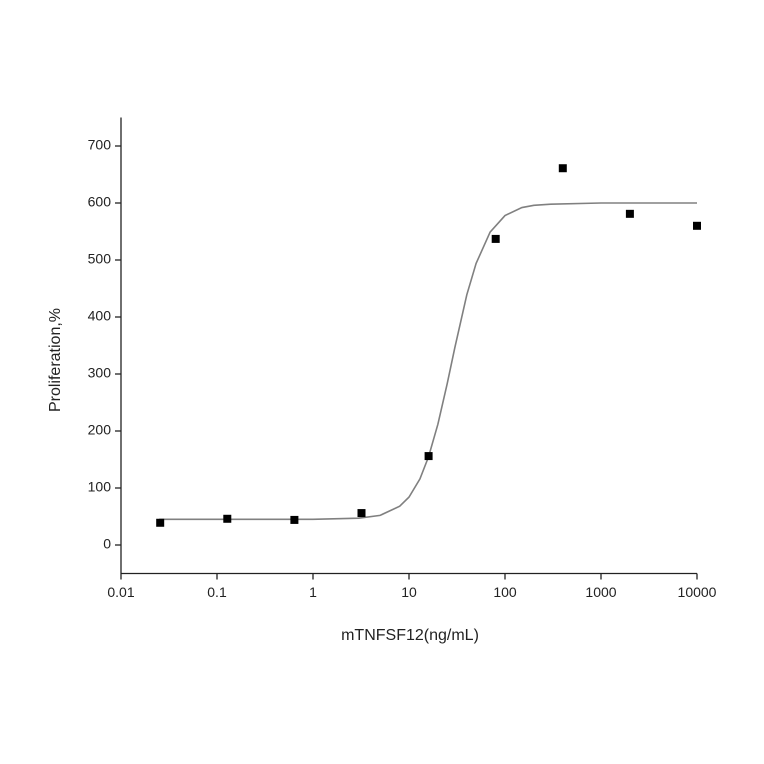  Describe the element at coordinates (100, 430) in the screenshot. I see `y-tick-label: 200` at that location.